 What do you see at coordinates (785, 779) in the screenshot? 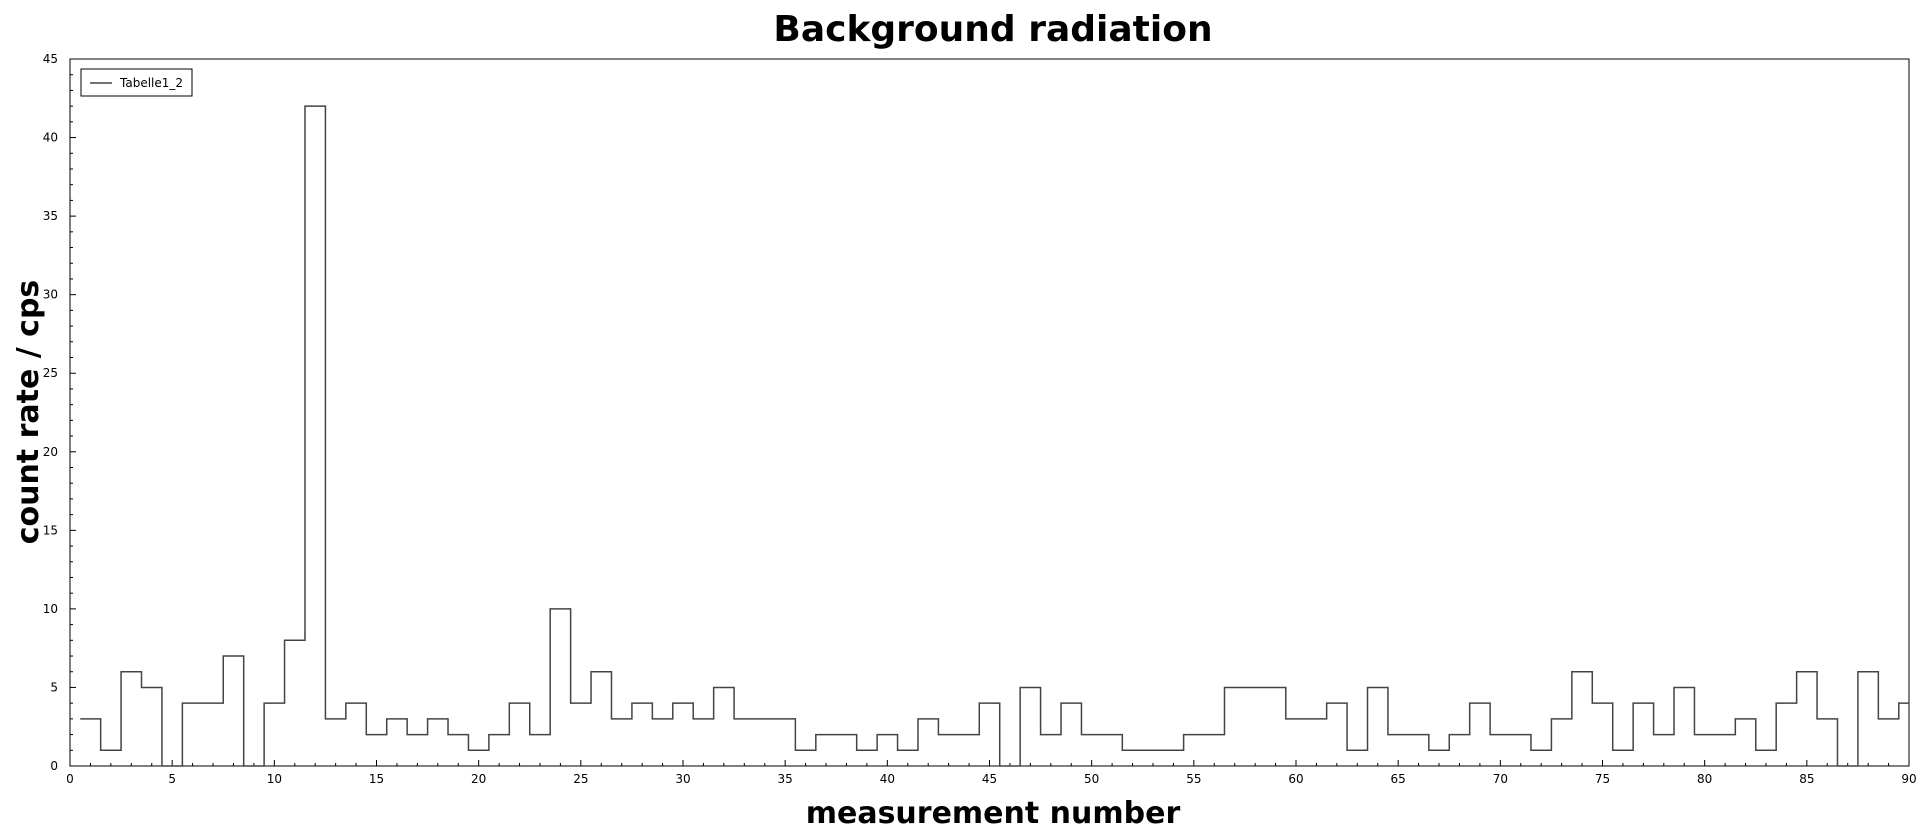
I see `x-tick-label: 35` at bounding box center [785, 779].